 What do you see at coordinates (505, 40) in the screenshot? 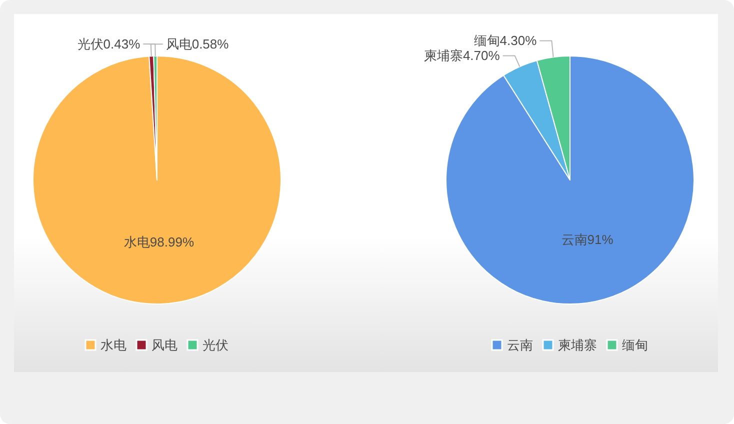
I see `category-label: 缅甸4.30%` at bounding box center [505, 40].